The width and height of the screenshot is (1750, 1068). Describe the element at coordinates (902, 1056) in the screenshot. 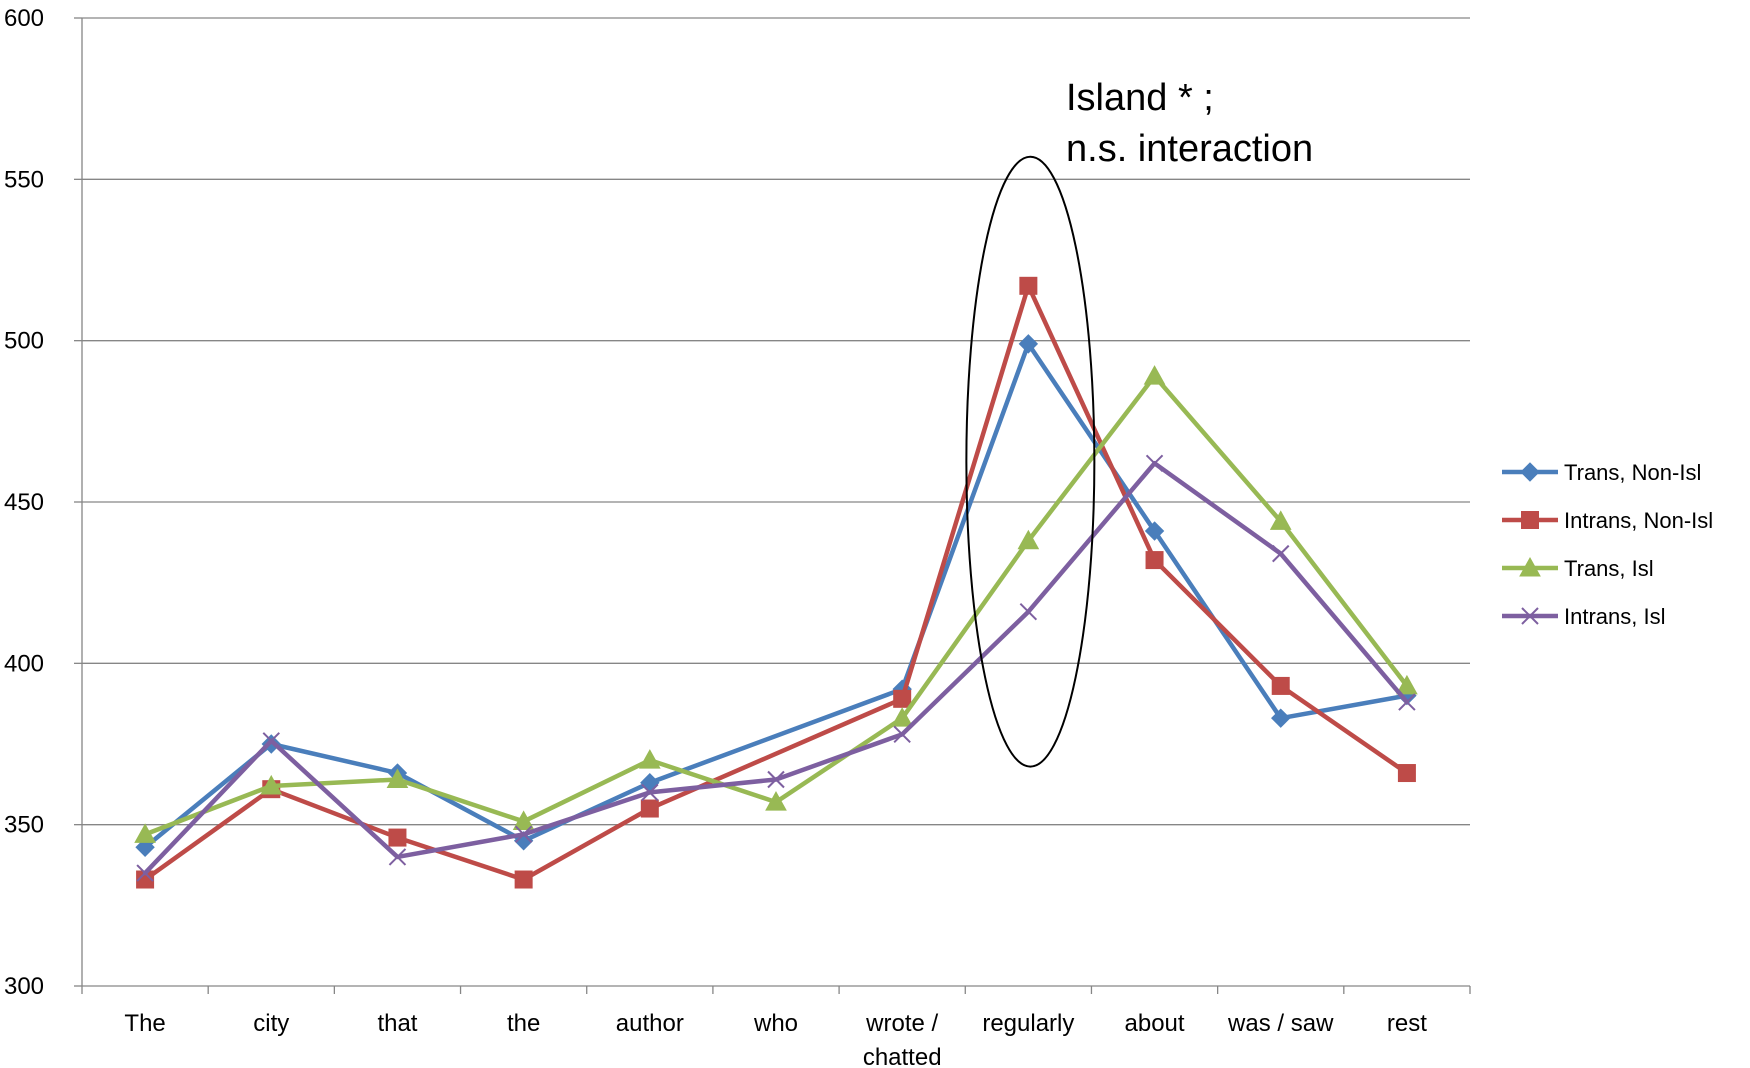

I see `x-tick-label: chatted` at that location.